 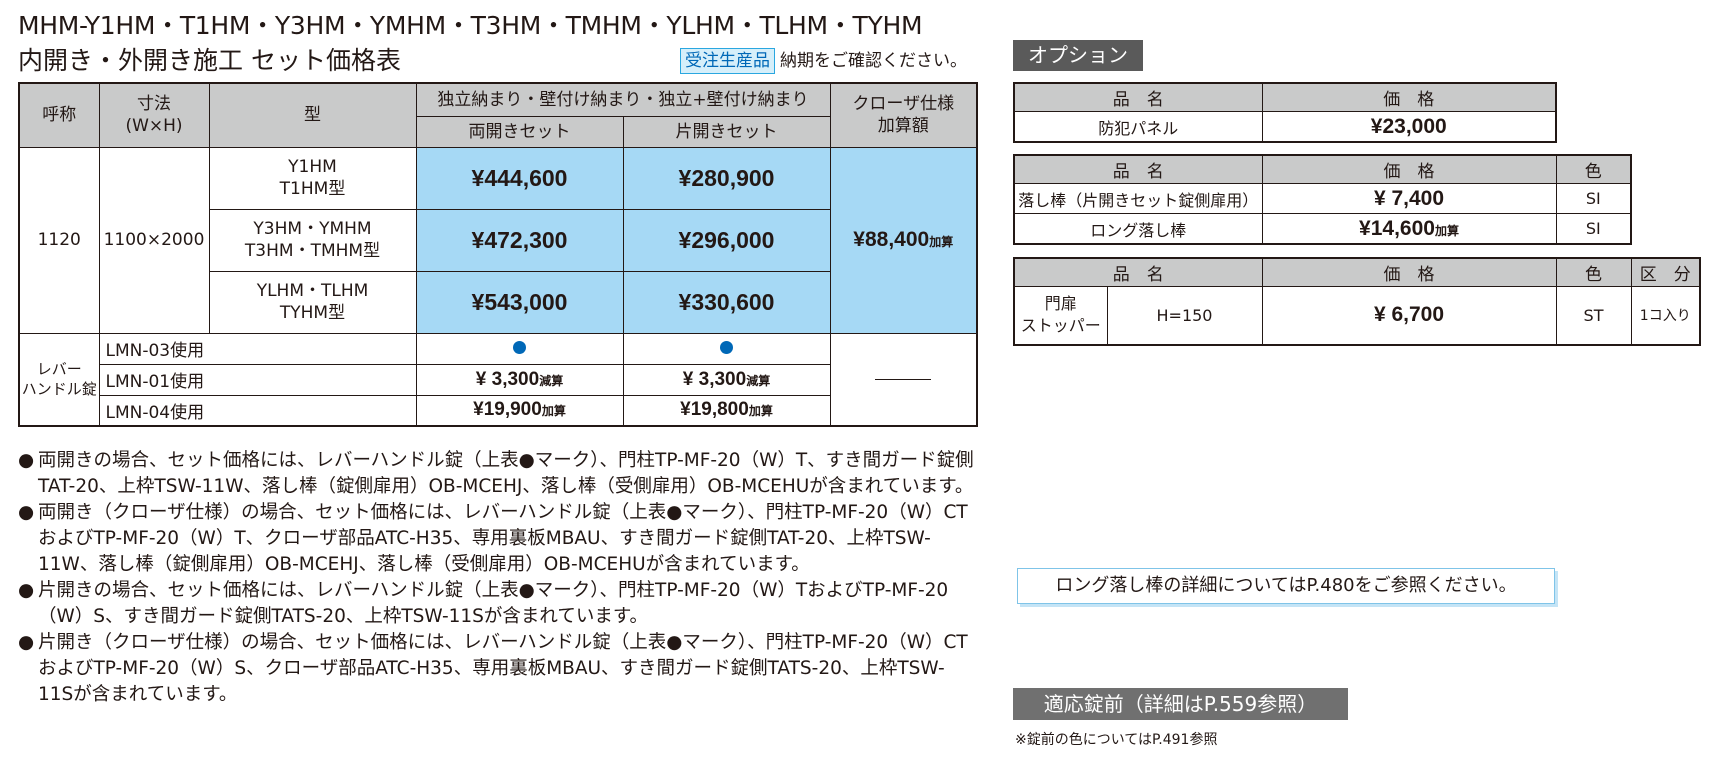 I want to click on lever-single-price: ¥19,800加算, so click(x=726, y=410).